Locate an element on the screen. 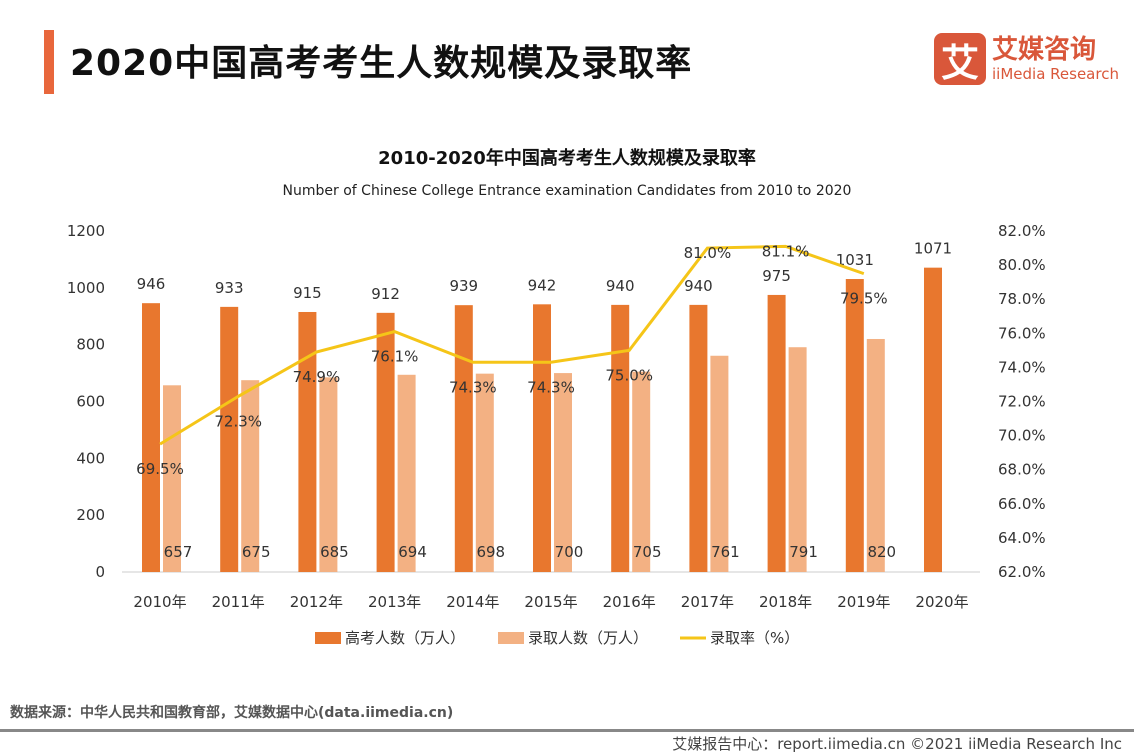 This screenshot has width=1134, height=756. label-candidates: 912 is located at coordinates (385, 294).